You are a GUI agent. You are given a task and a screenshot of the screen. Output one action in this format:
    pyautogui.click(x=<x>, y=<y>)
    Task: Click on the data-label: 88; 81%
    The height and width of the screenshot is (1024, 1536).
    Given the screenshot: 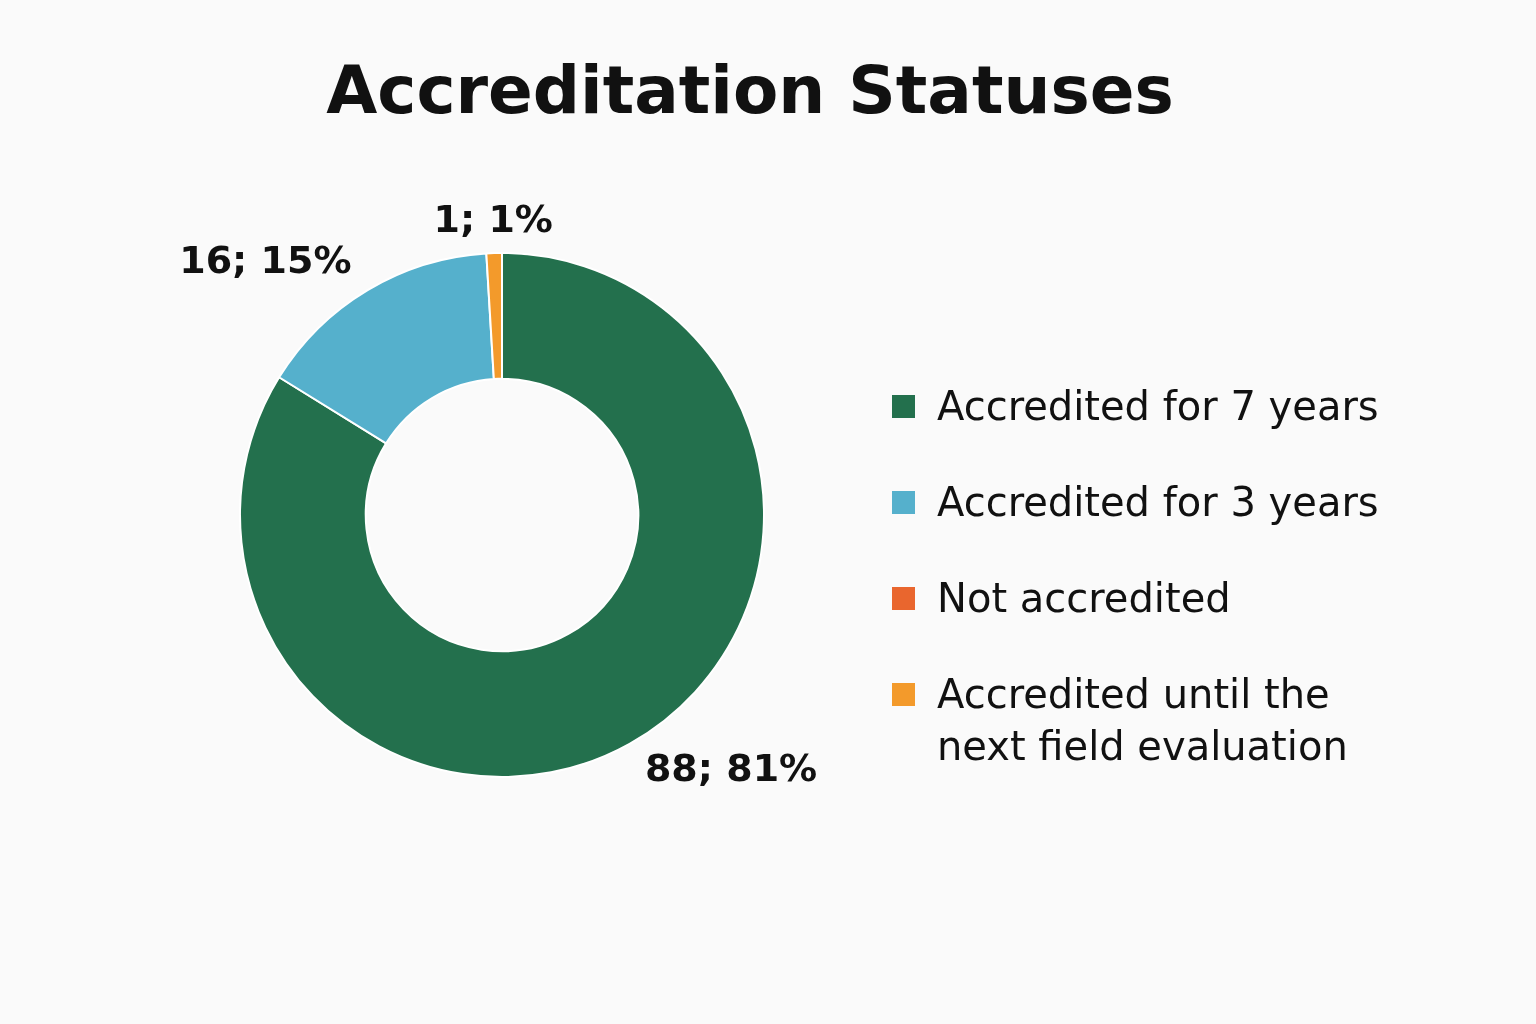 What is the action you would take?
    pyautogui.click(x=731, y=768)
    